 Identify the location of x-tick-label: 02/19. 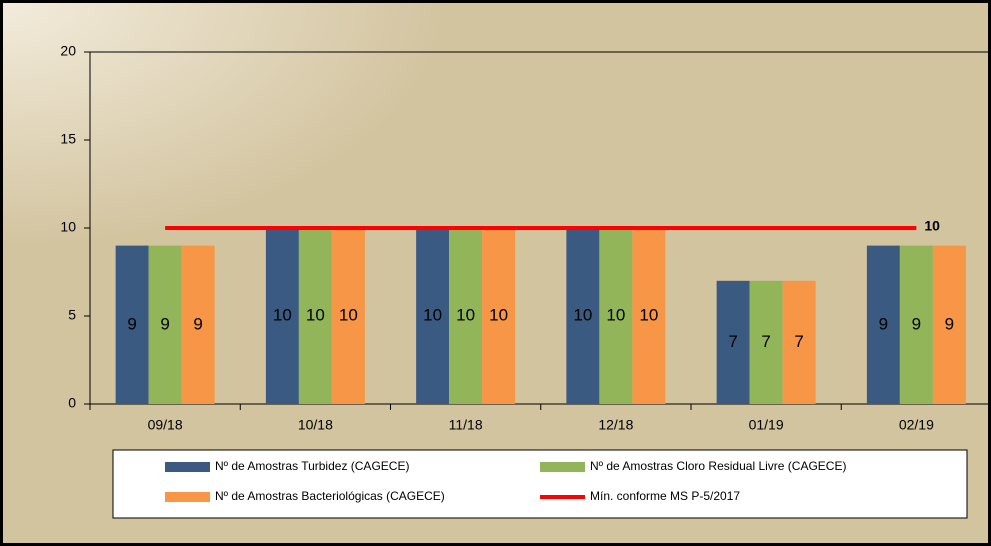
(916, 425).